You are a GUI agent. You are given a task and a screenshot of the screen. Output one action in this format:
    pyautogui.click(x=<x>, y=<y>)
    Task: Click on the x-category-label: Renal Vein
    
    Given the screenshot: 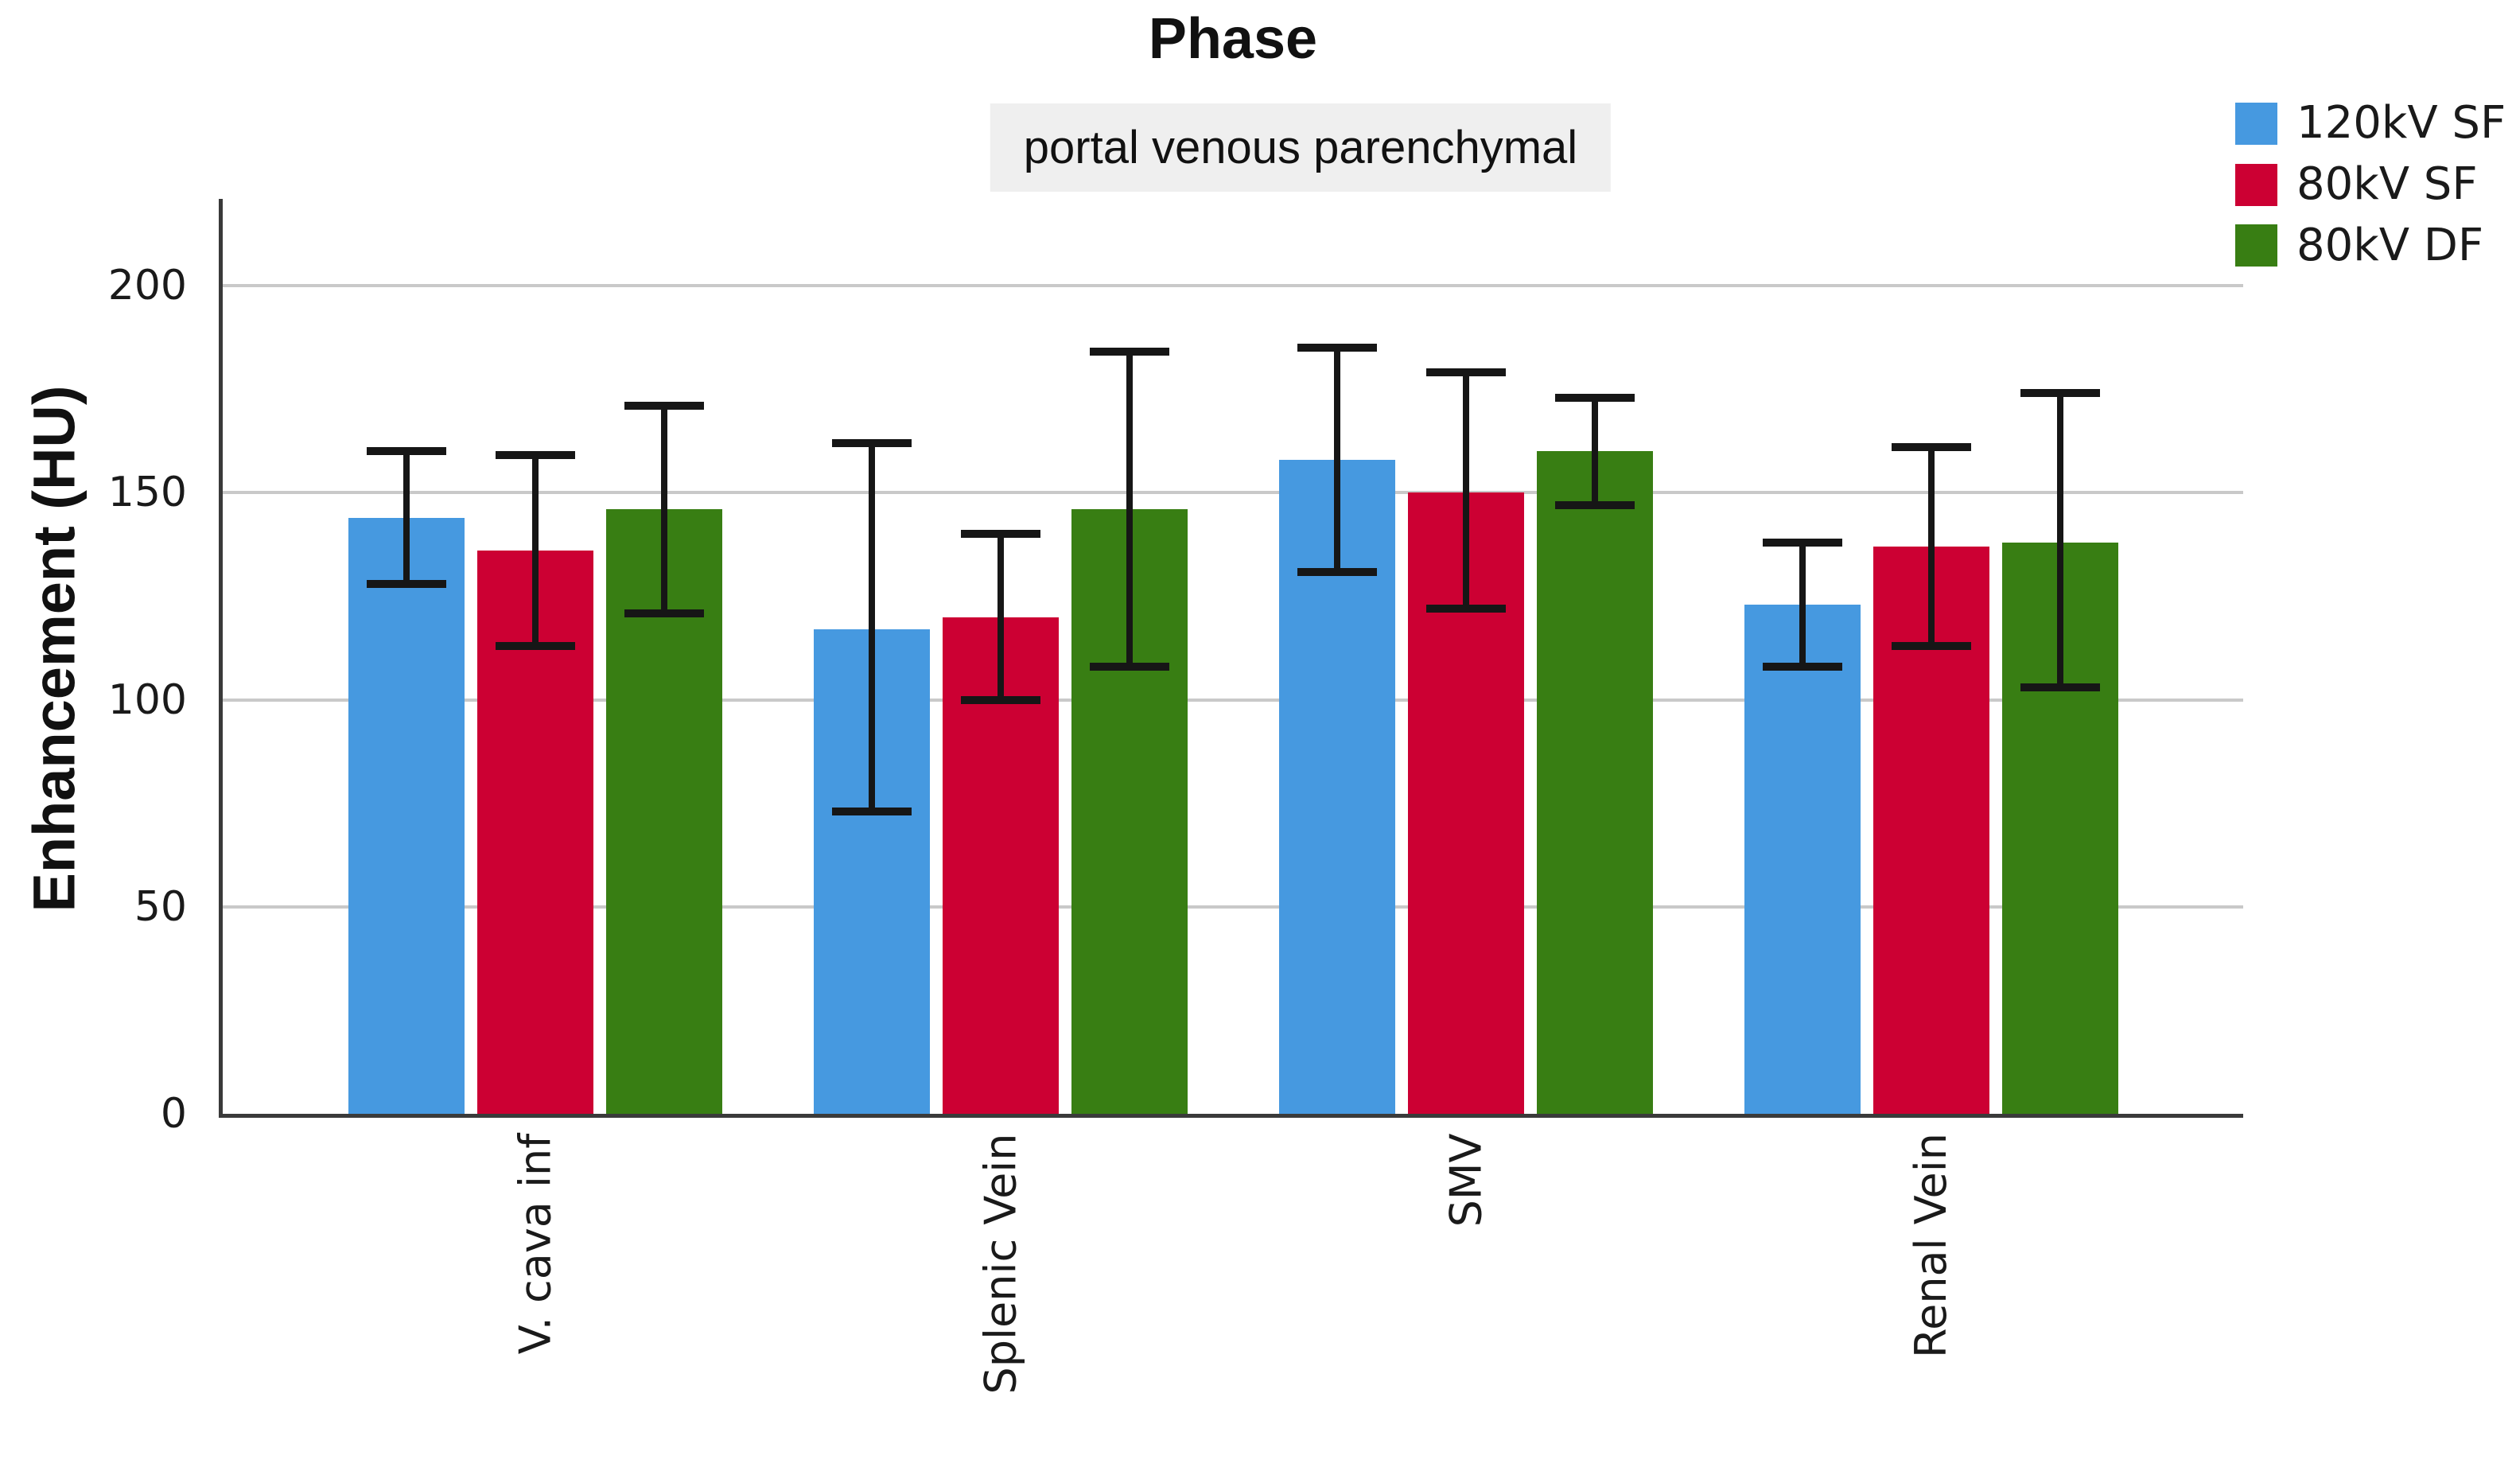 What is the action you would take?
    pyautogui.click(x=1931, y=1245)
    